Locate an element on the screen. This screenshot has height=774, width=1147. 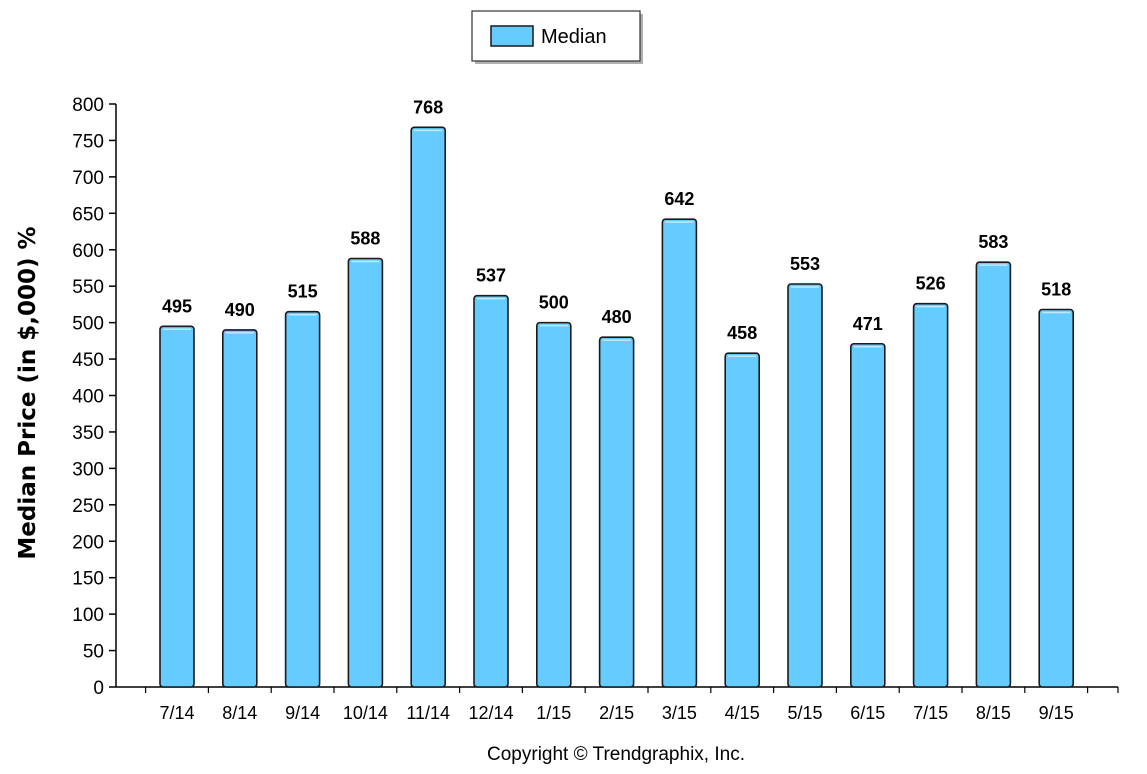
x-tick-label: 7/14 is located at coordinates (176, 713).